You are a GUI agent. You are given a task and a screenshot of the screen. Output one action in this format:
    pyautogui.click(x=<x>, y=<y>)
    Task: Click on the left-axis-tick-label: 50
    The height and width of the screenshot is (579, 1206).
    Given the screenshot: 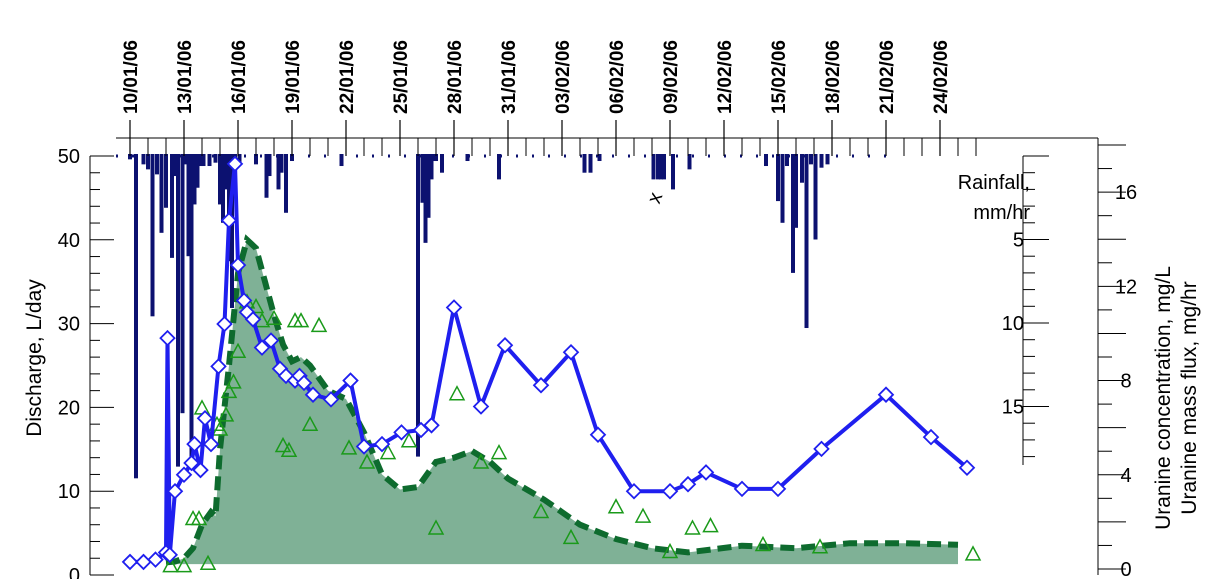 What is the action you would take?
    pyautogui.click(x=69, y=157)
    